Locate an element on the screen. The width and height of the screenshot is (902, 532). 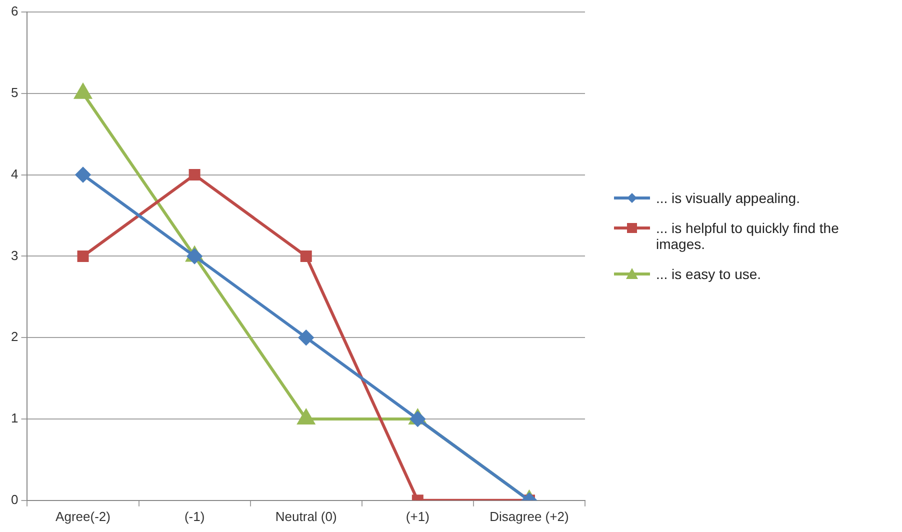
y-tick-label: 0 is located at coordinates (14, 499).